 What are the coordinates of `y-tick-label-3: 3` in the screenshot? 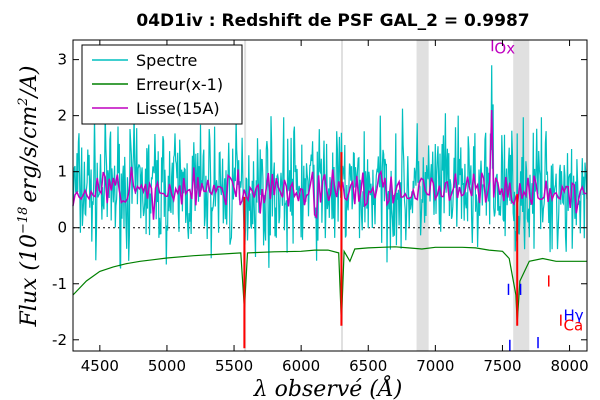 It's located at (62, 60).